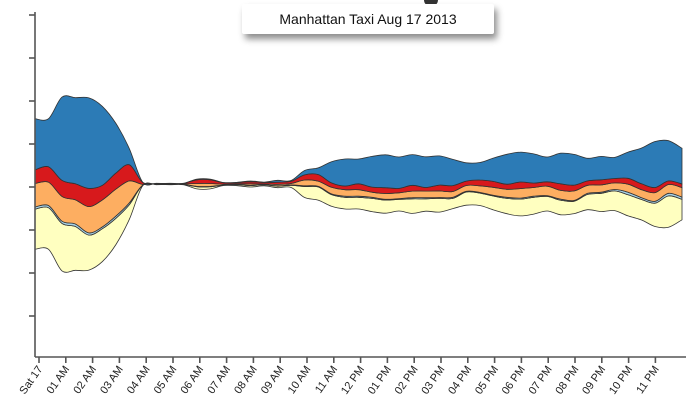 The width and height of the screenshot is (690, 413). I want to click on title-tab-decoration, so click(431, 3).